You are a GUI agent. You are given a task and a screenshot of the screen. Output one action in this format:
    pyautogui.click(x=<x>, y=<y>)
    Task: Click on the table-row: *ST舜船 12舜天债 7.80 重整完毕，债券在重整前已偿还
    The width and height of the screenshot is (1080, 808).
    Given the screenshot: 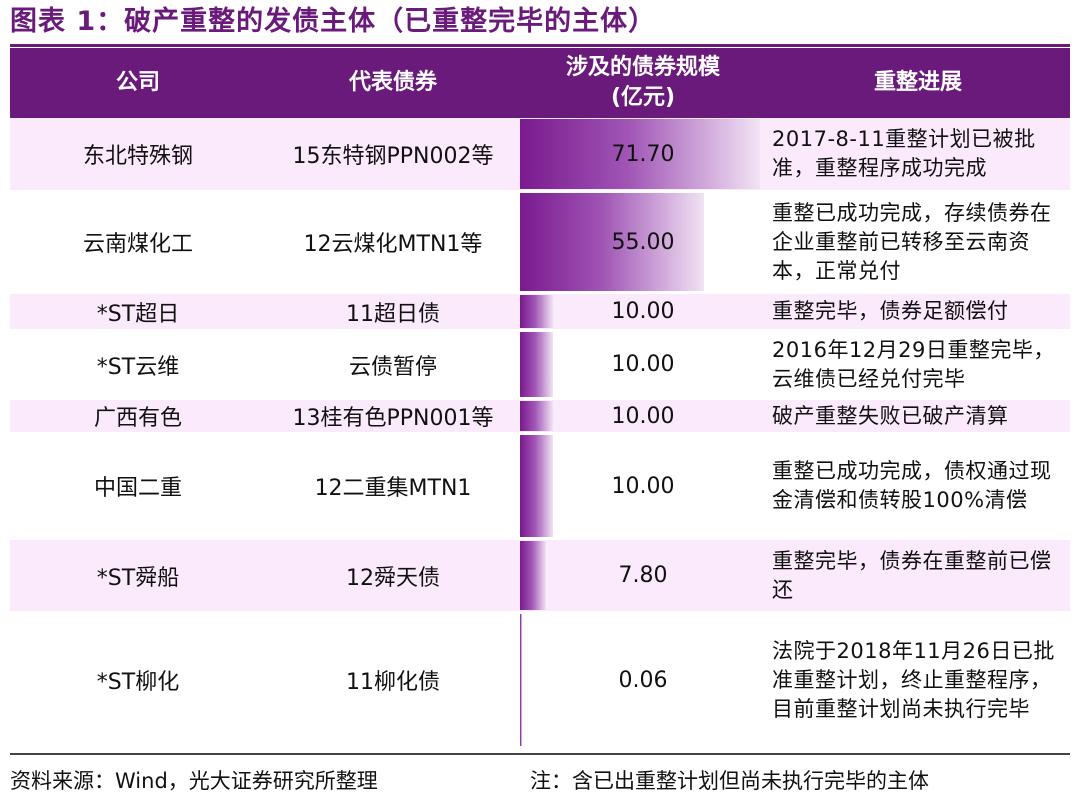 What is the action you would take?
    pyautogui.click(x=540, y=576)
    